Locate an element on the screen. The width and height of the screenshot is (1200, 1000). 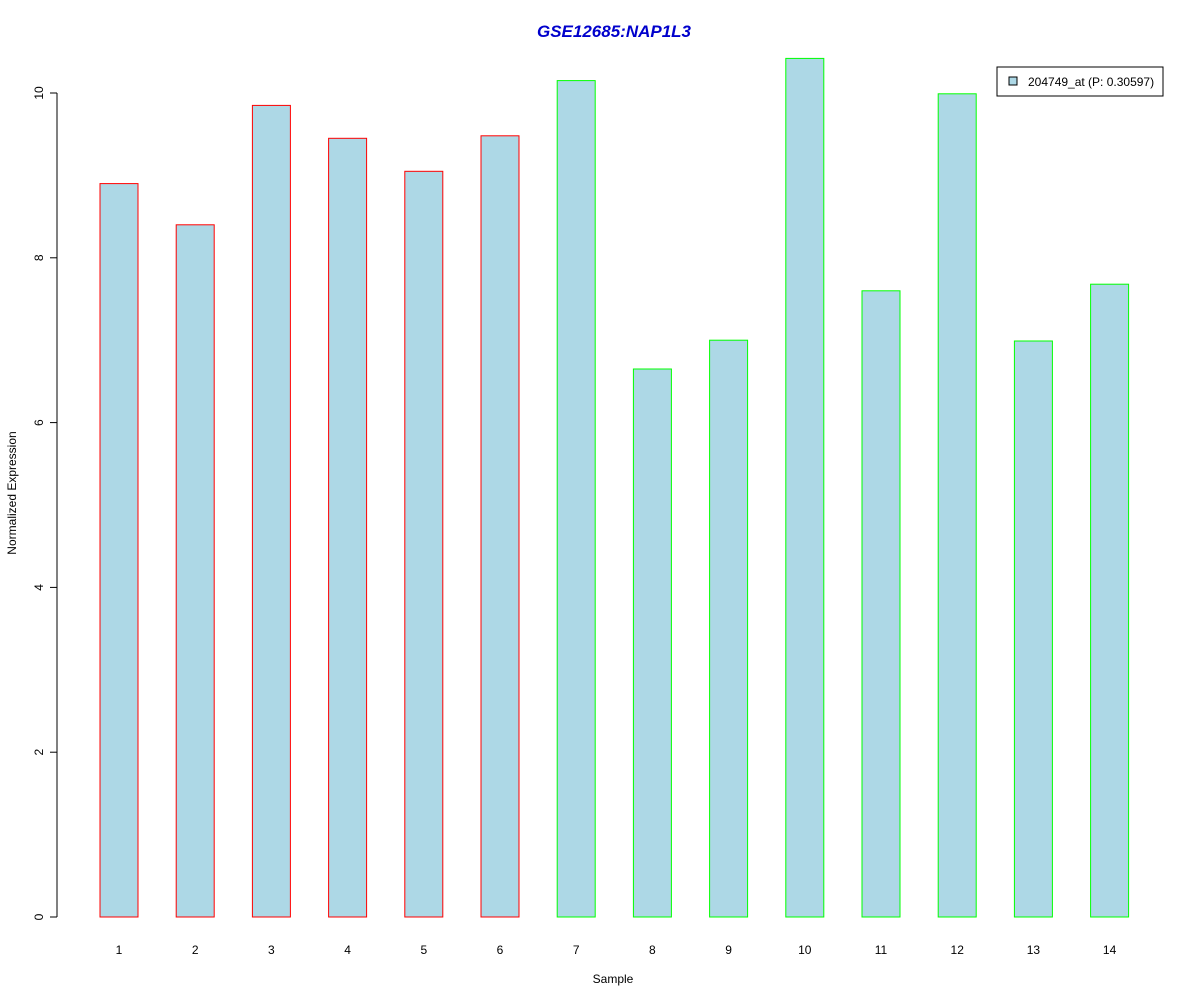
y-tick-label: 6 is located at coordinates (39, 422).